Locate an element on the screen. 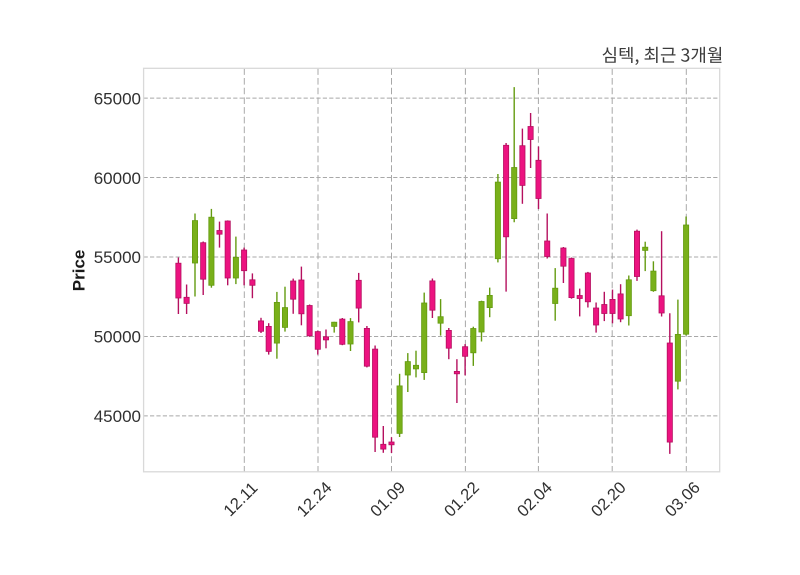 This screenshot has width=800, height=575. svg-text: 60000 is located at coordinates (117, 178).